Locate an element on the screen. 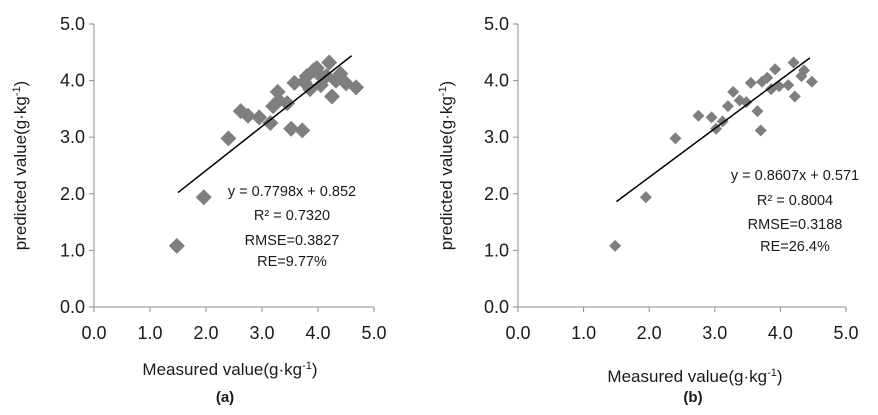  regression-annotation: RMSE=0.3827 is located at coordinates (292, 241).